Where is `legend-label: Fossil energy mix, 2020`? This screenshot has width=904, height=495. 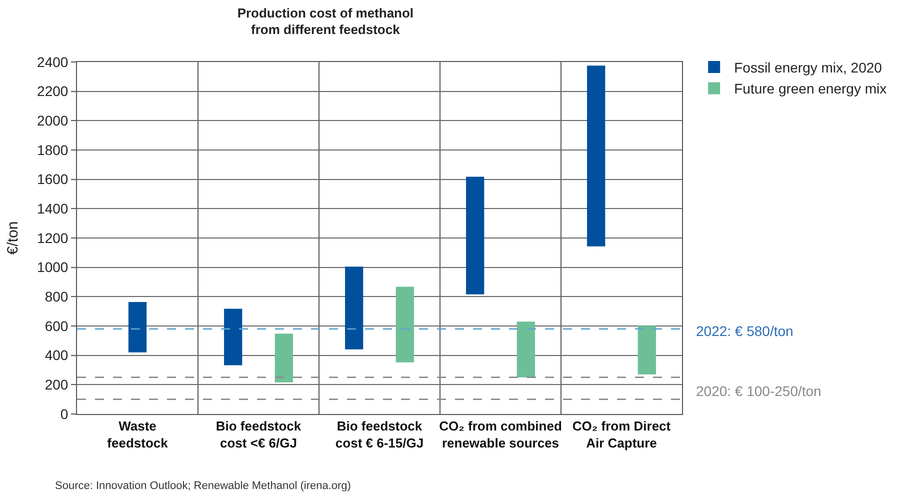
legend-label: Fossil energy mix, 2020 is located at coordinates (808, 68).